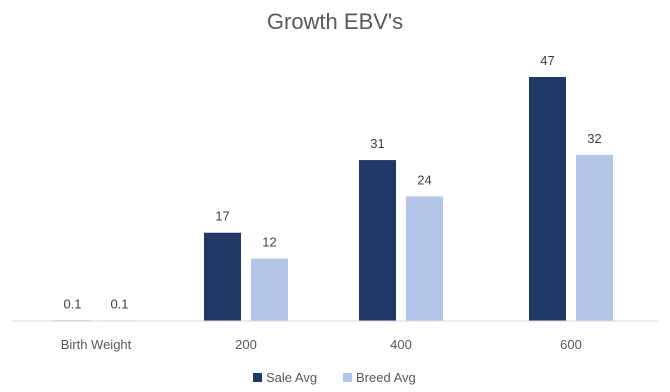 The image size is (670, 392). What do you see at coordinates (246, 344) in the screenshot?
I see `x-tick-label: 200` at bounding box center [246, 344].